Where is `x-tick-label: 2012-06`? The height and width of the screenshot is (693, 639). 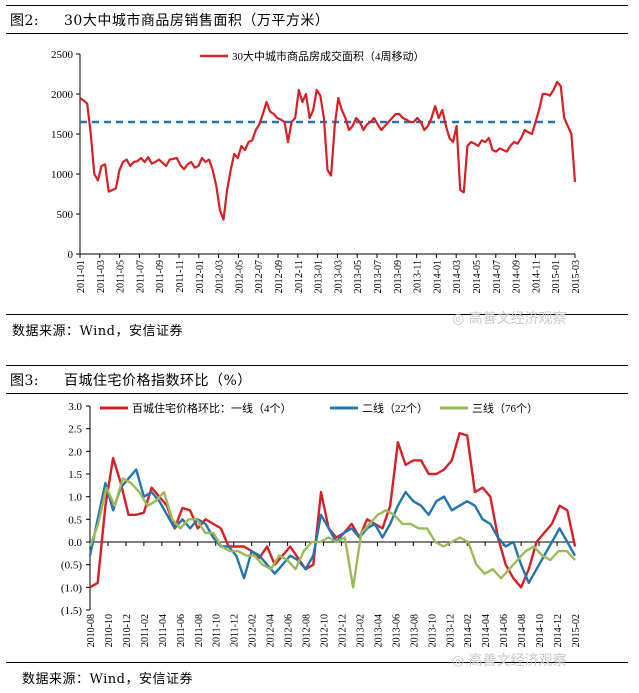 x-tick-label: 2012-06 is located at coordinates (289, 630).